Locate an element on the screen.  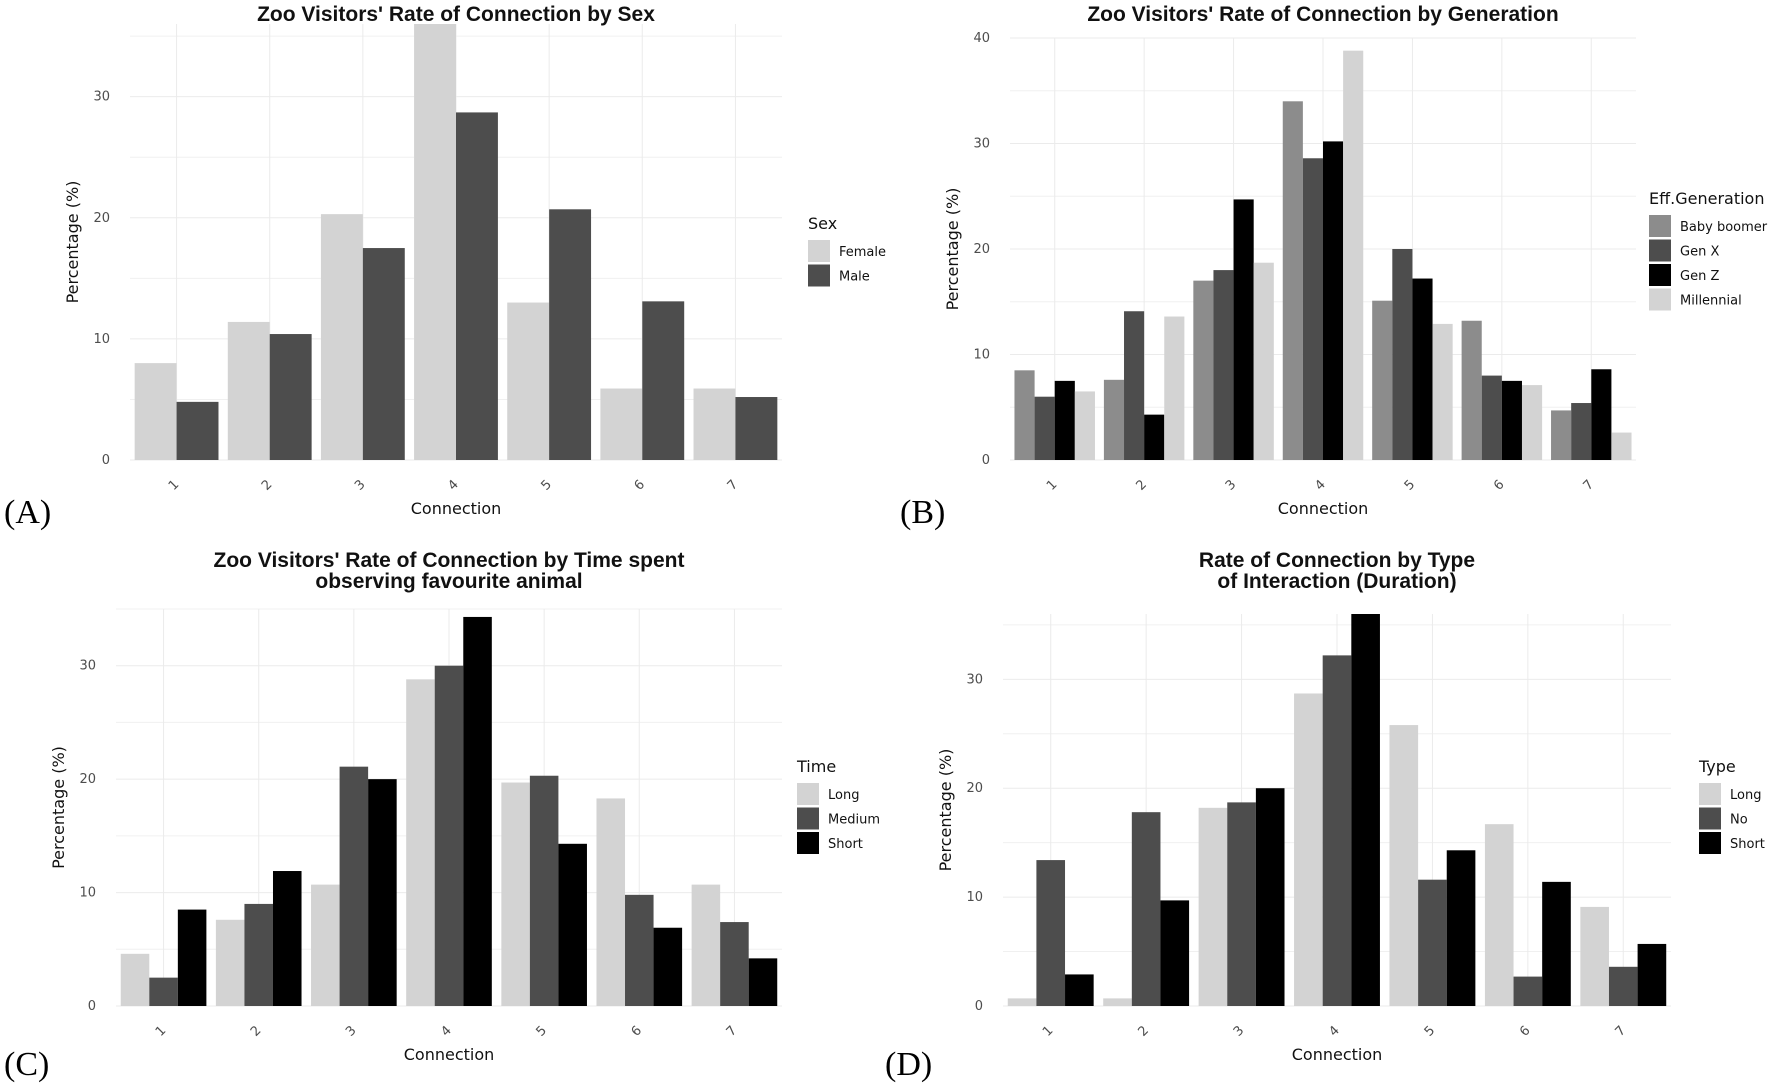
panel-label: (B) is located at coordinates (922, 512).